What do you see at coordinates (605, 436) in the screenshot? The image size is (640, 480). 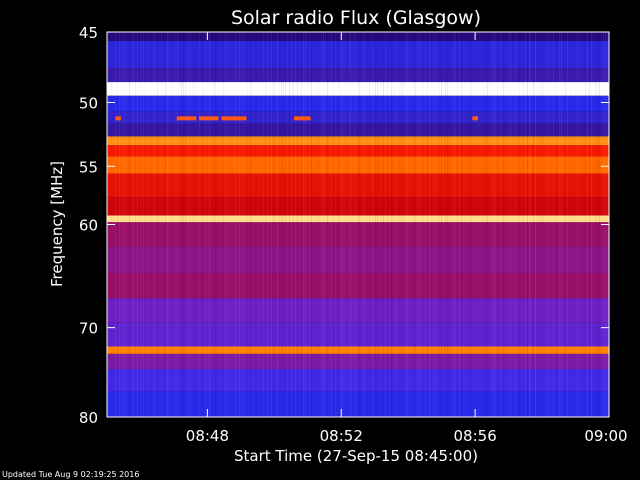 I see `x-tick-label: 09:00` at bounding box center [605, 436].